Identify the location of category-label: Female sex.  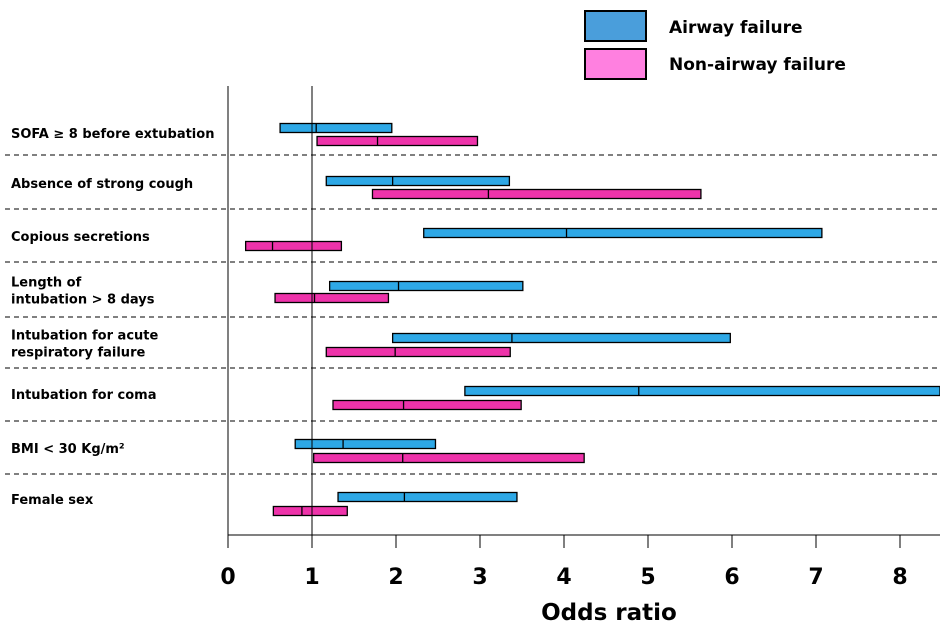
(52, 500).